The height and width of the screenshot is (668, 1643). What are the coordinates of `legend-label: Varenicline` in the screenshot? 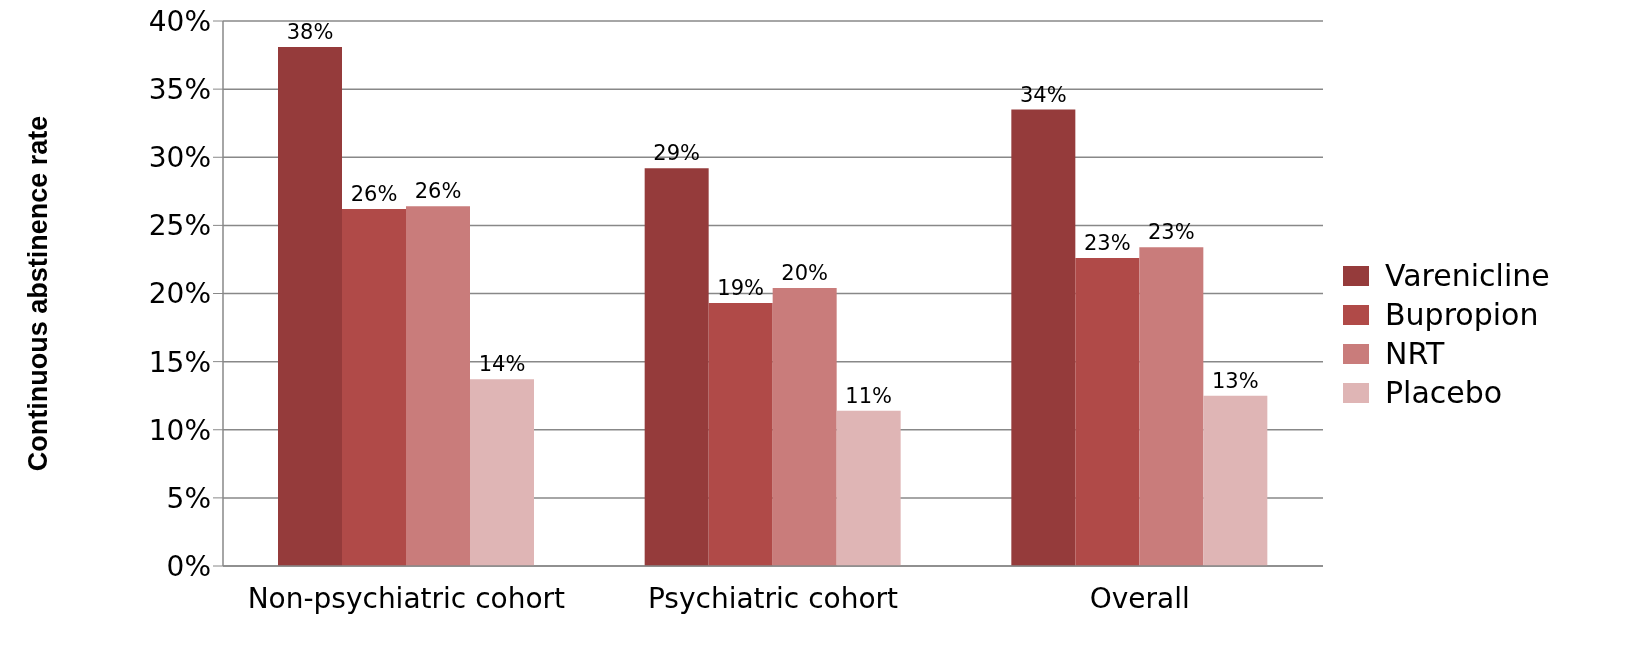 It's located at (1467, 276).